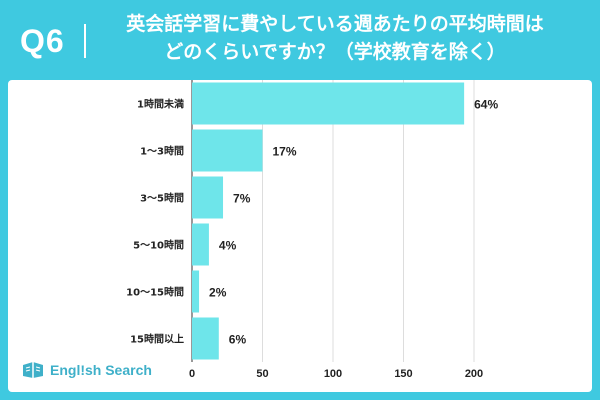 The width and height of the screenshot is (600, 400). Describe the element at coordinates (262, 374) in the screenshot. I see `x-tick-label: 50` at that location.